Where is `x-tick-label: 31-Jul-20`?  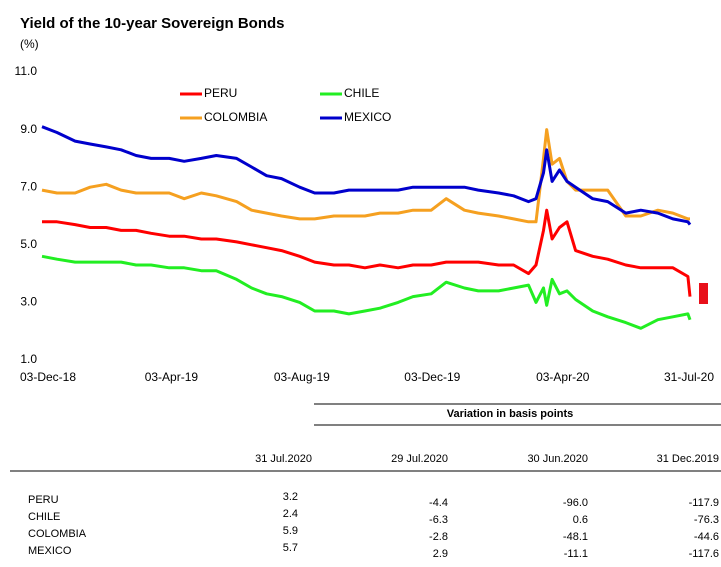 x-tick-label: 31-Jul-20 is located at coordinates (689, 377).